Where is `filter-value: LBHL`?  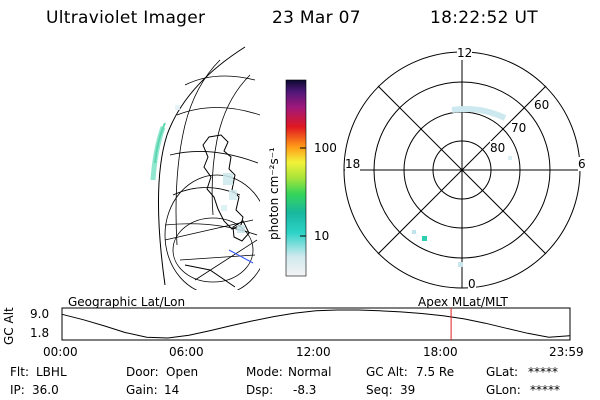 filter-value: LBHL is located at coordinates (51, 372).